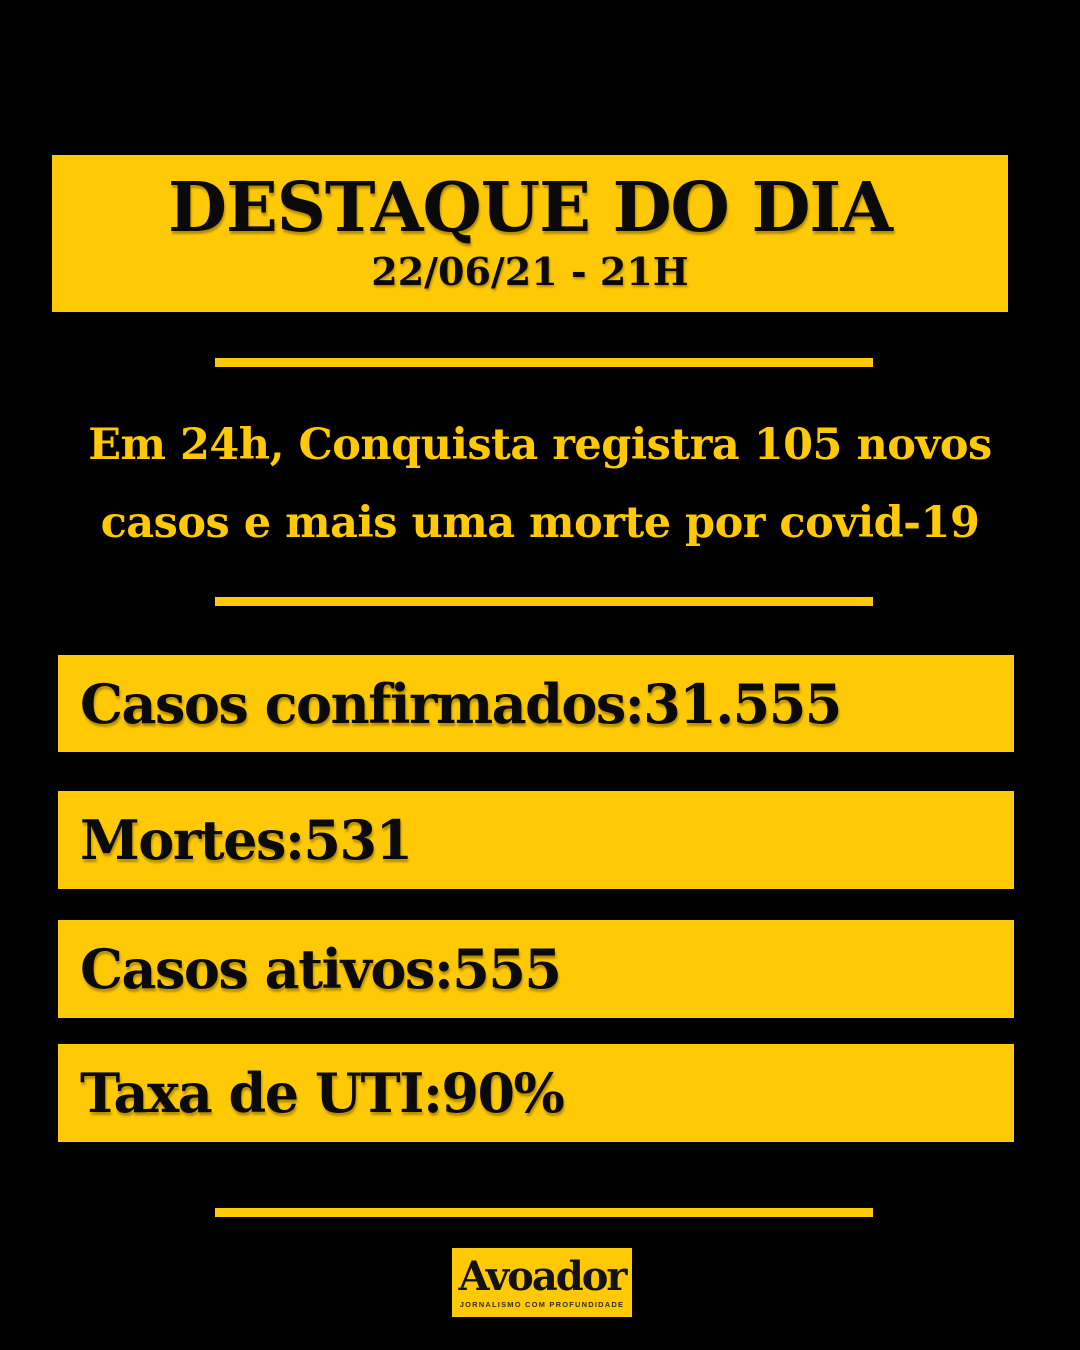 This screenshot has height=1350, width=1080. What do you see at coordinates (353, 703) in the screenshot?
I see `stat-label: Casos confirmados` at bounding box center [353, 703].